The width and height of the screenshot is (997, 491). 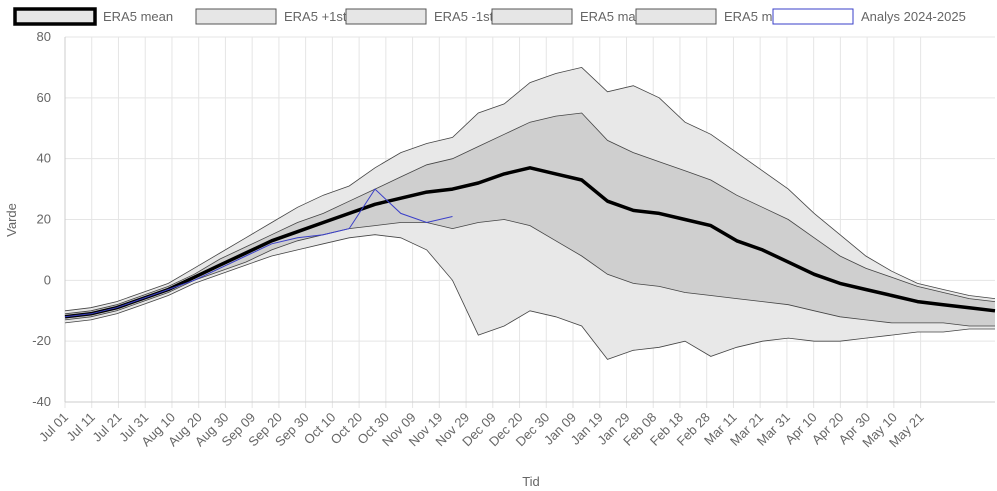 I want to click on legend-label: ERA5 -1std, so click(x=467, y=16).